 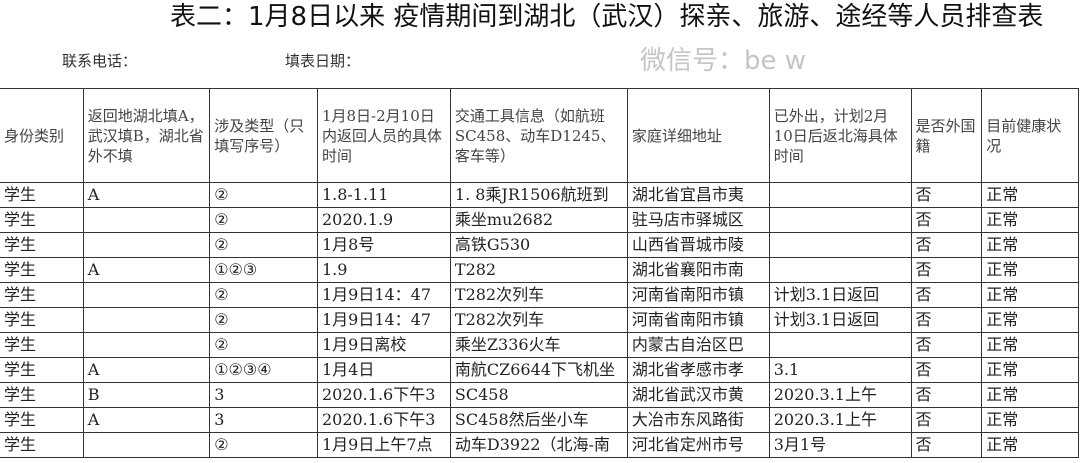 I want to click on table-cell: 乘坐mu2682, so click(x=538, y=220).